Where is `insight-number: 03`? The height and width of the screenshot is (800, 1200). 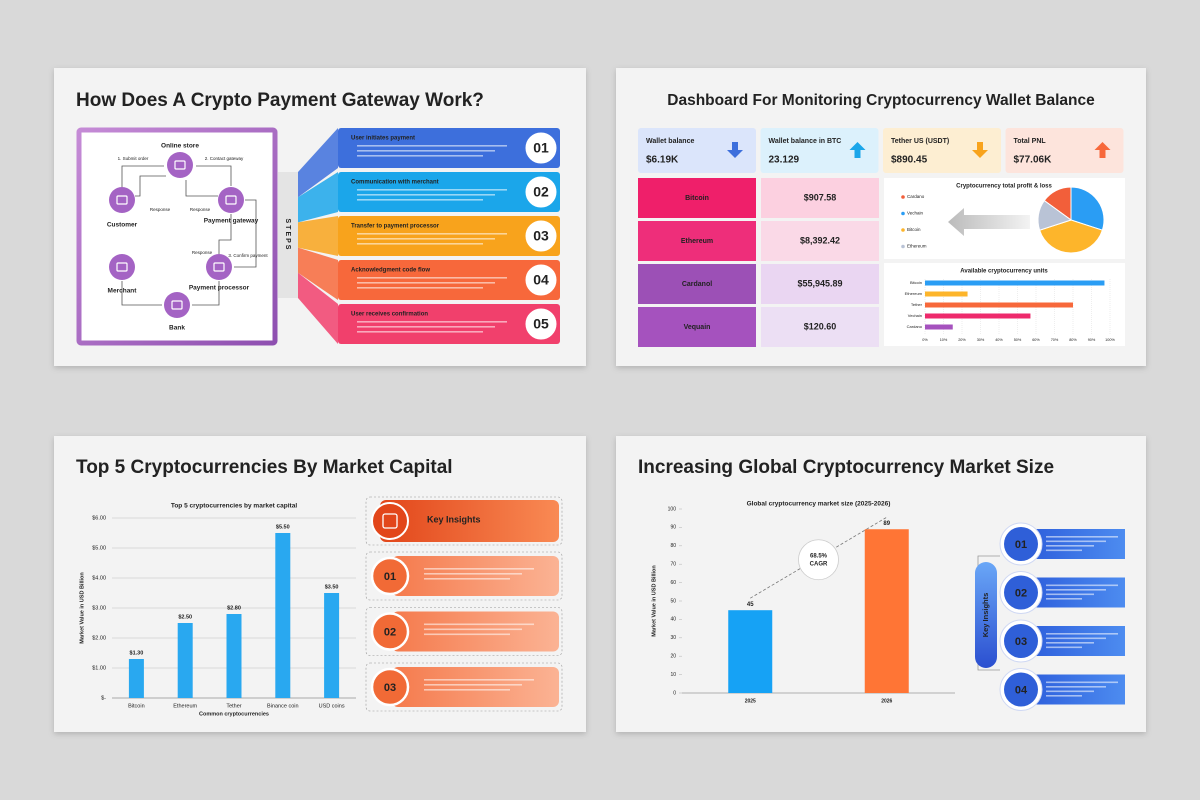
insight-number: 03 is located at coordinates (390, 688).